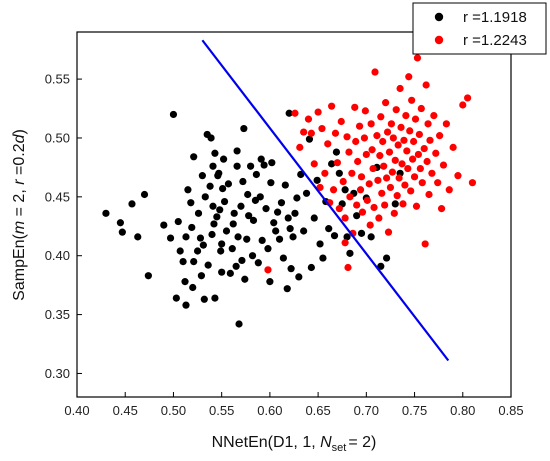 Image resolution: width=550 pixels, height=461 pixels. I want to click on y-axis-title: SampEn(m = 2, r =0.2d), so click(19, 215).